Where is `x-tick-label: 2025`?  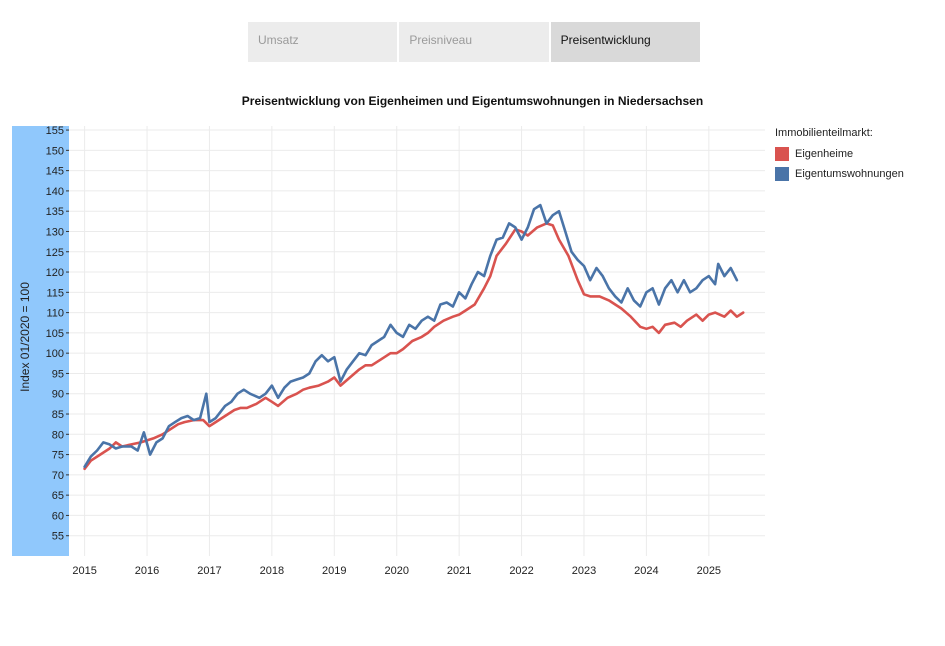
x-tick-label: 2025 is located at coordinates (709, 571).